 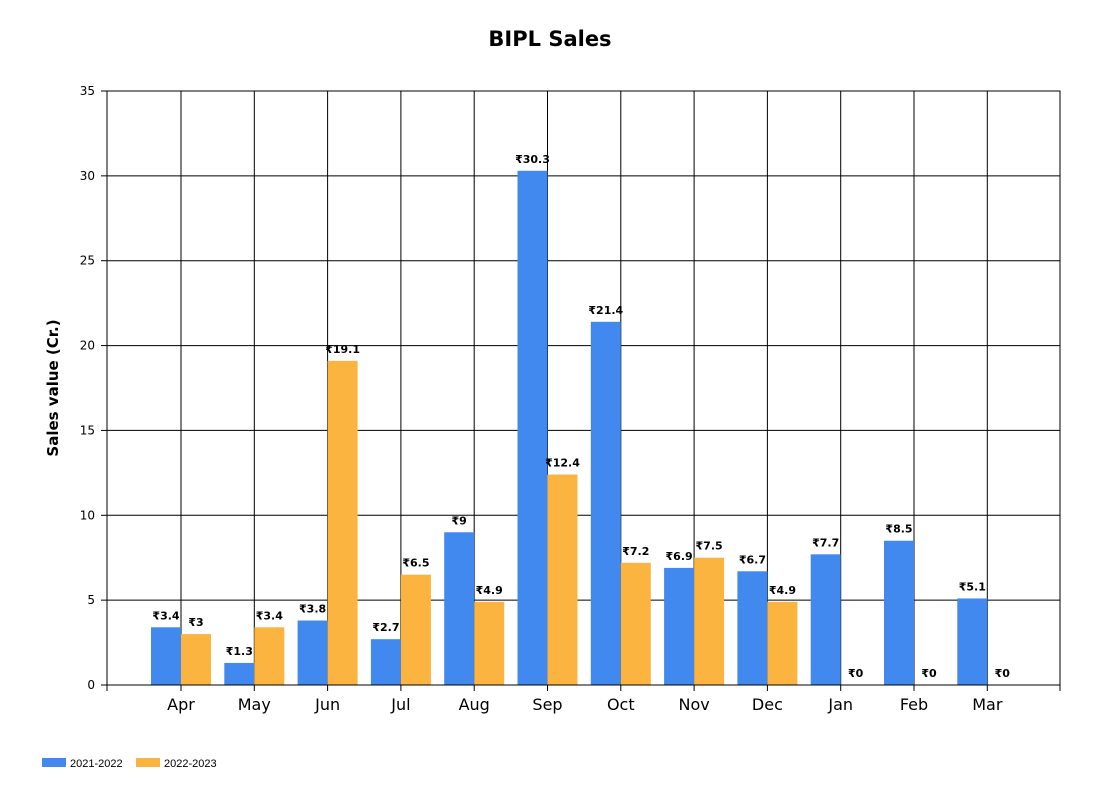 What do you see at coordinates (562, 579) in the screenshot?
I see `bar-2022-2023-Sep` at bounding box center [562, 579].